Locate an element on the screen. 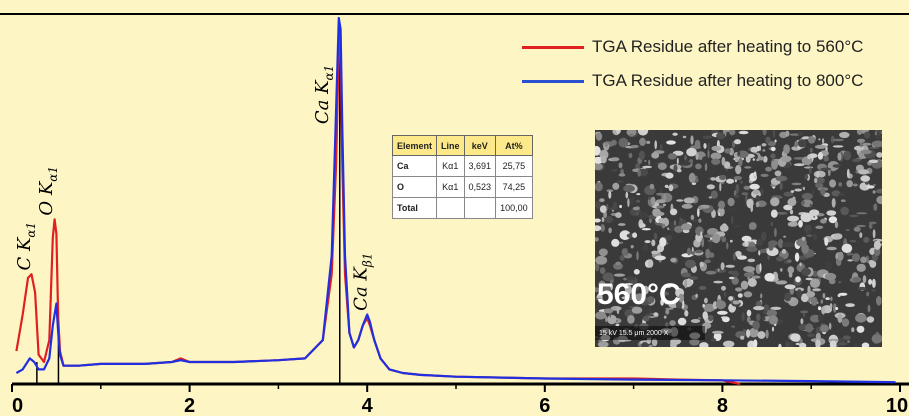  eds-header-kev: keV is located at coordinates (480, 145).